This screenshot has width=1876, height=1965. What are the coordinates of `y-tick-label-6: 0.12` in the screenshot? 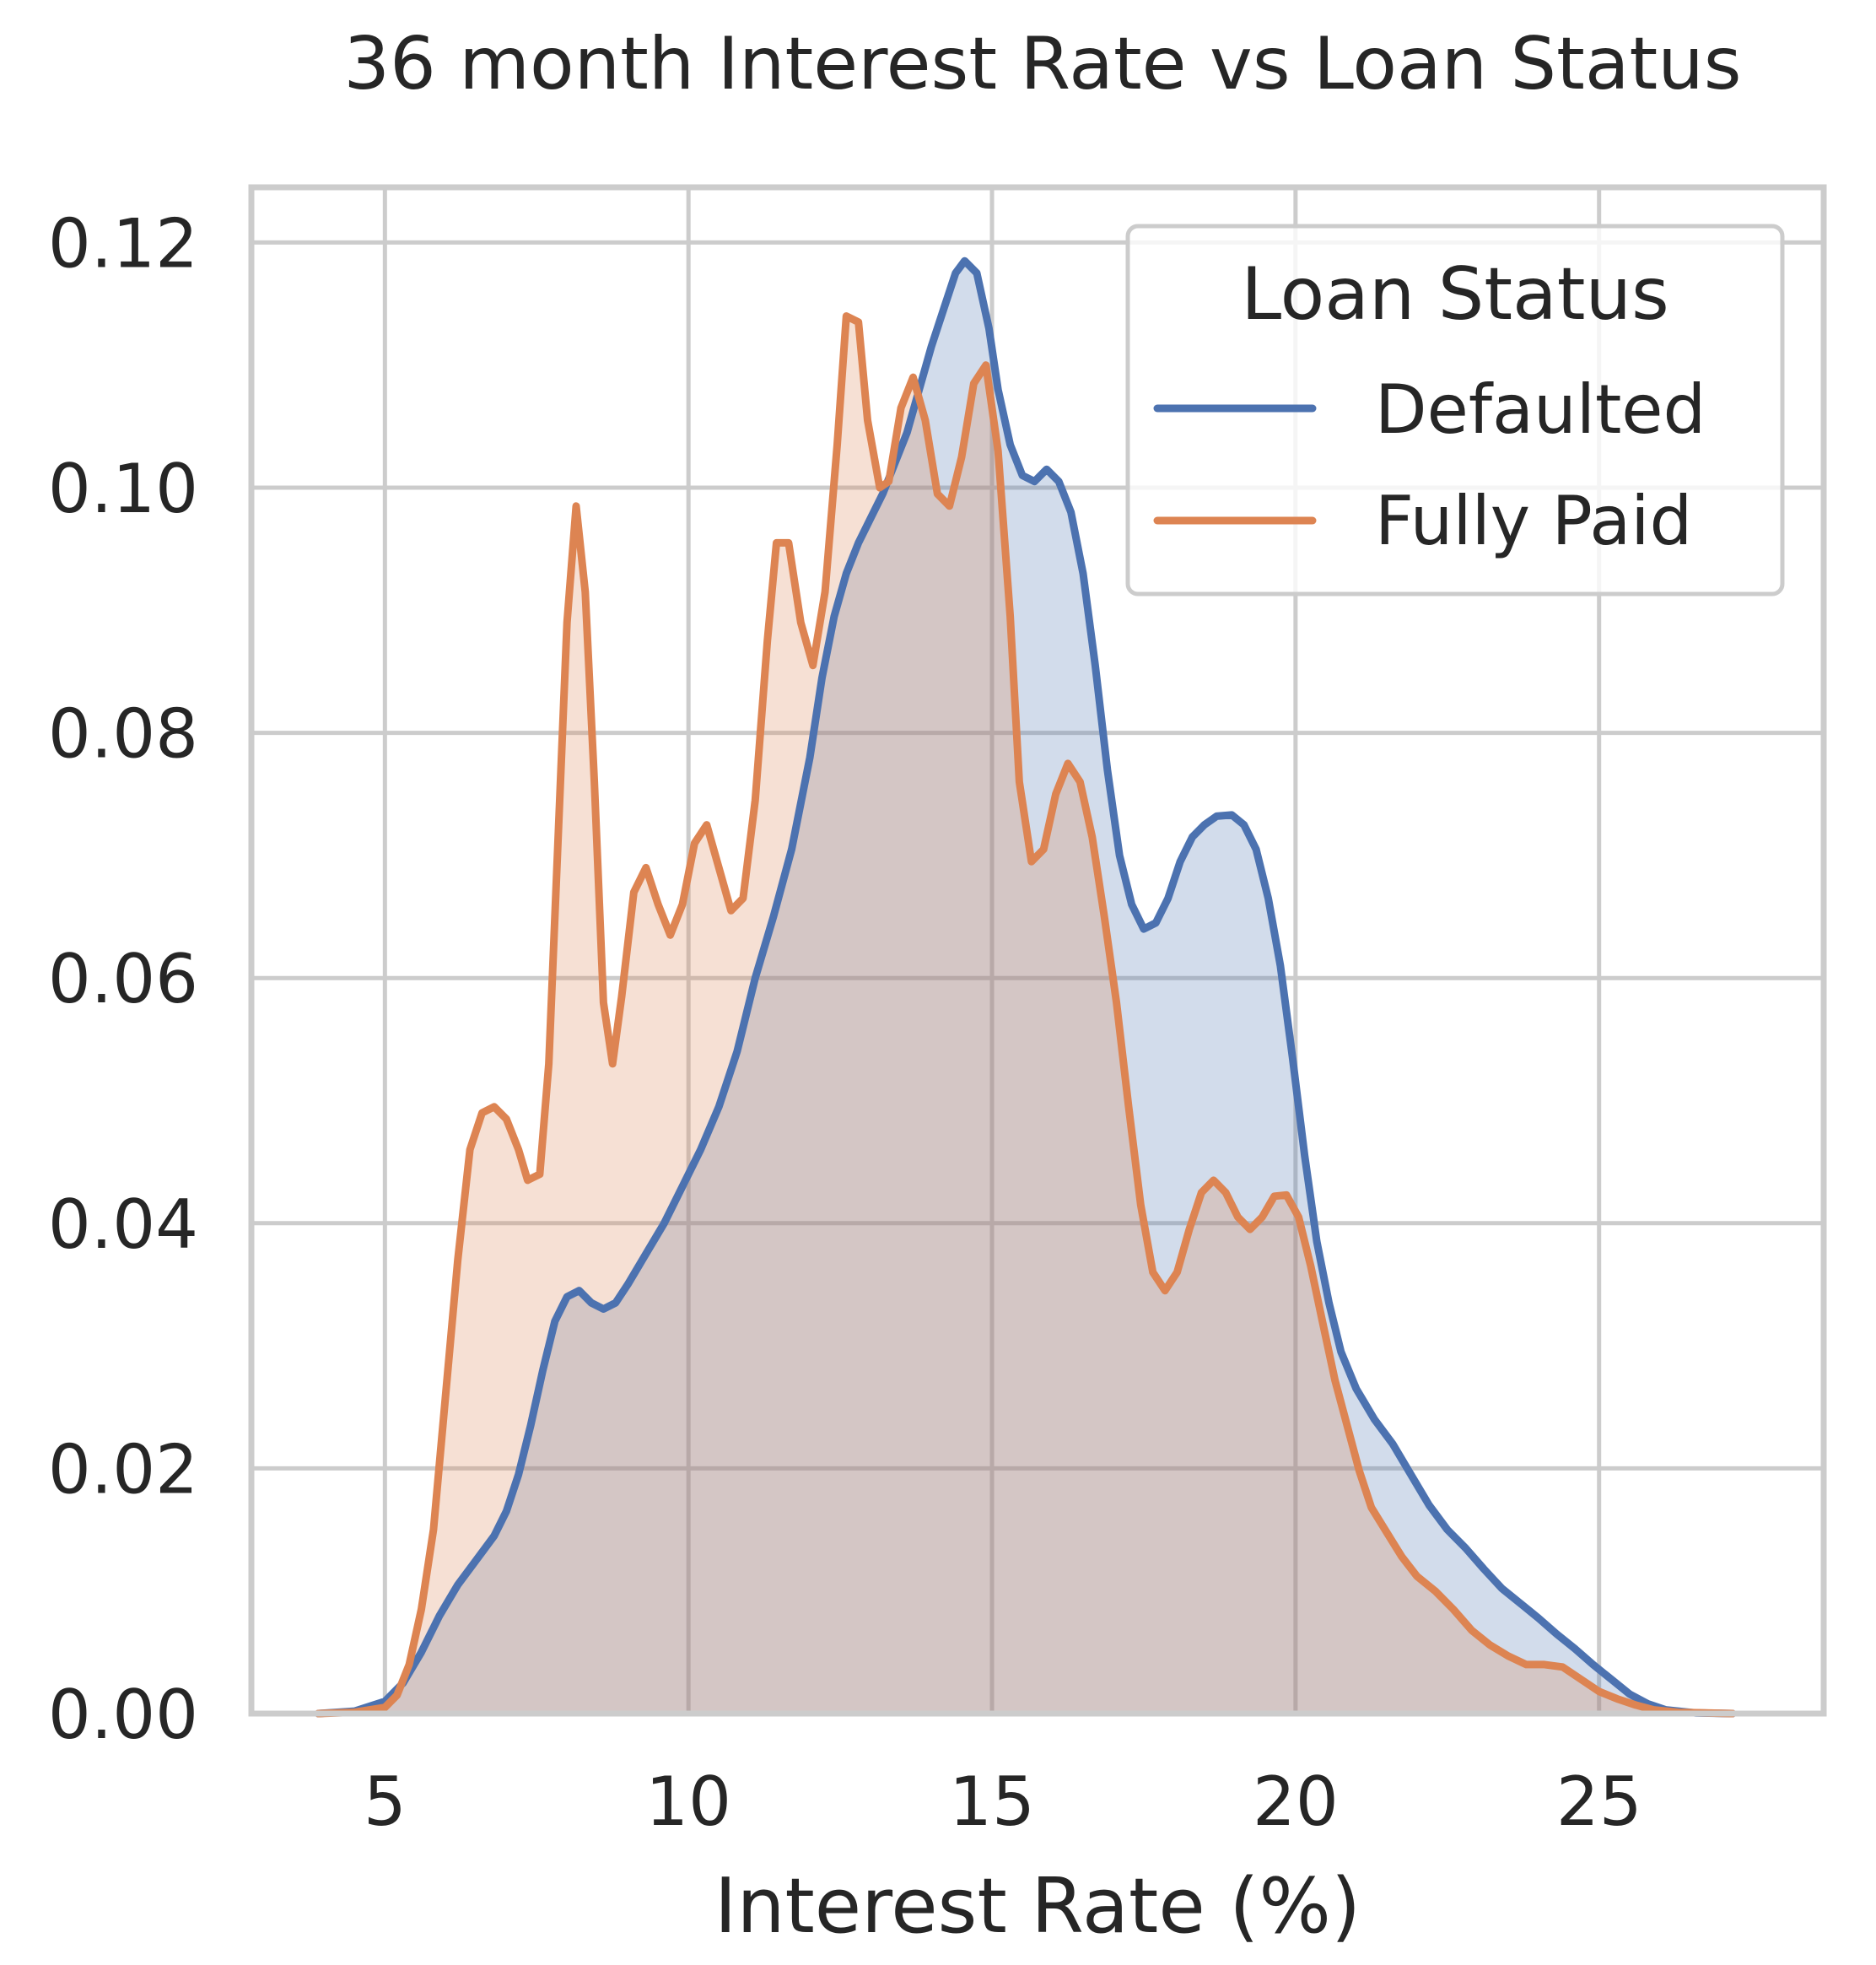 It's located at (123, 244).